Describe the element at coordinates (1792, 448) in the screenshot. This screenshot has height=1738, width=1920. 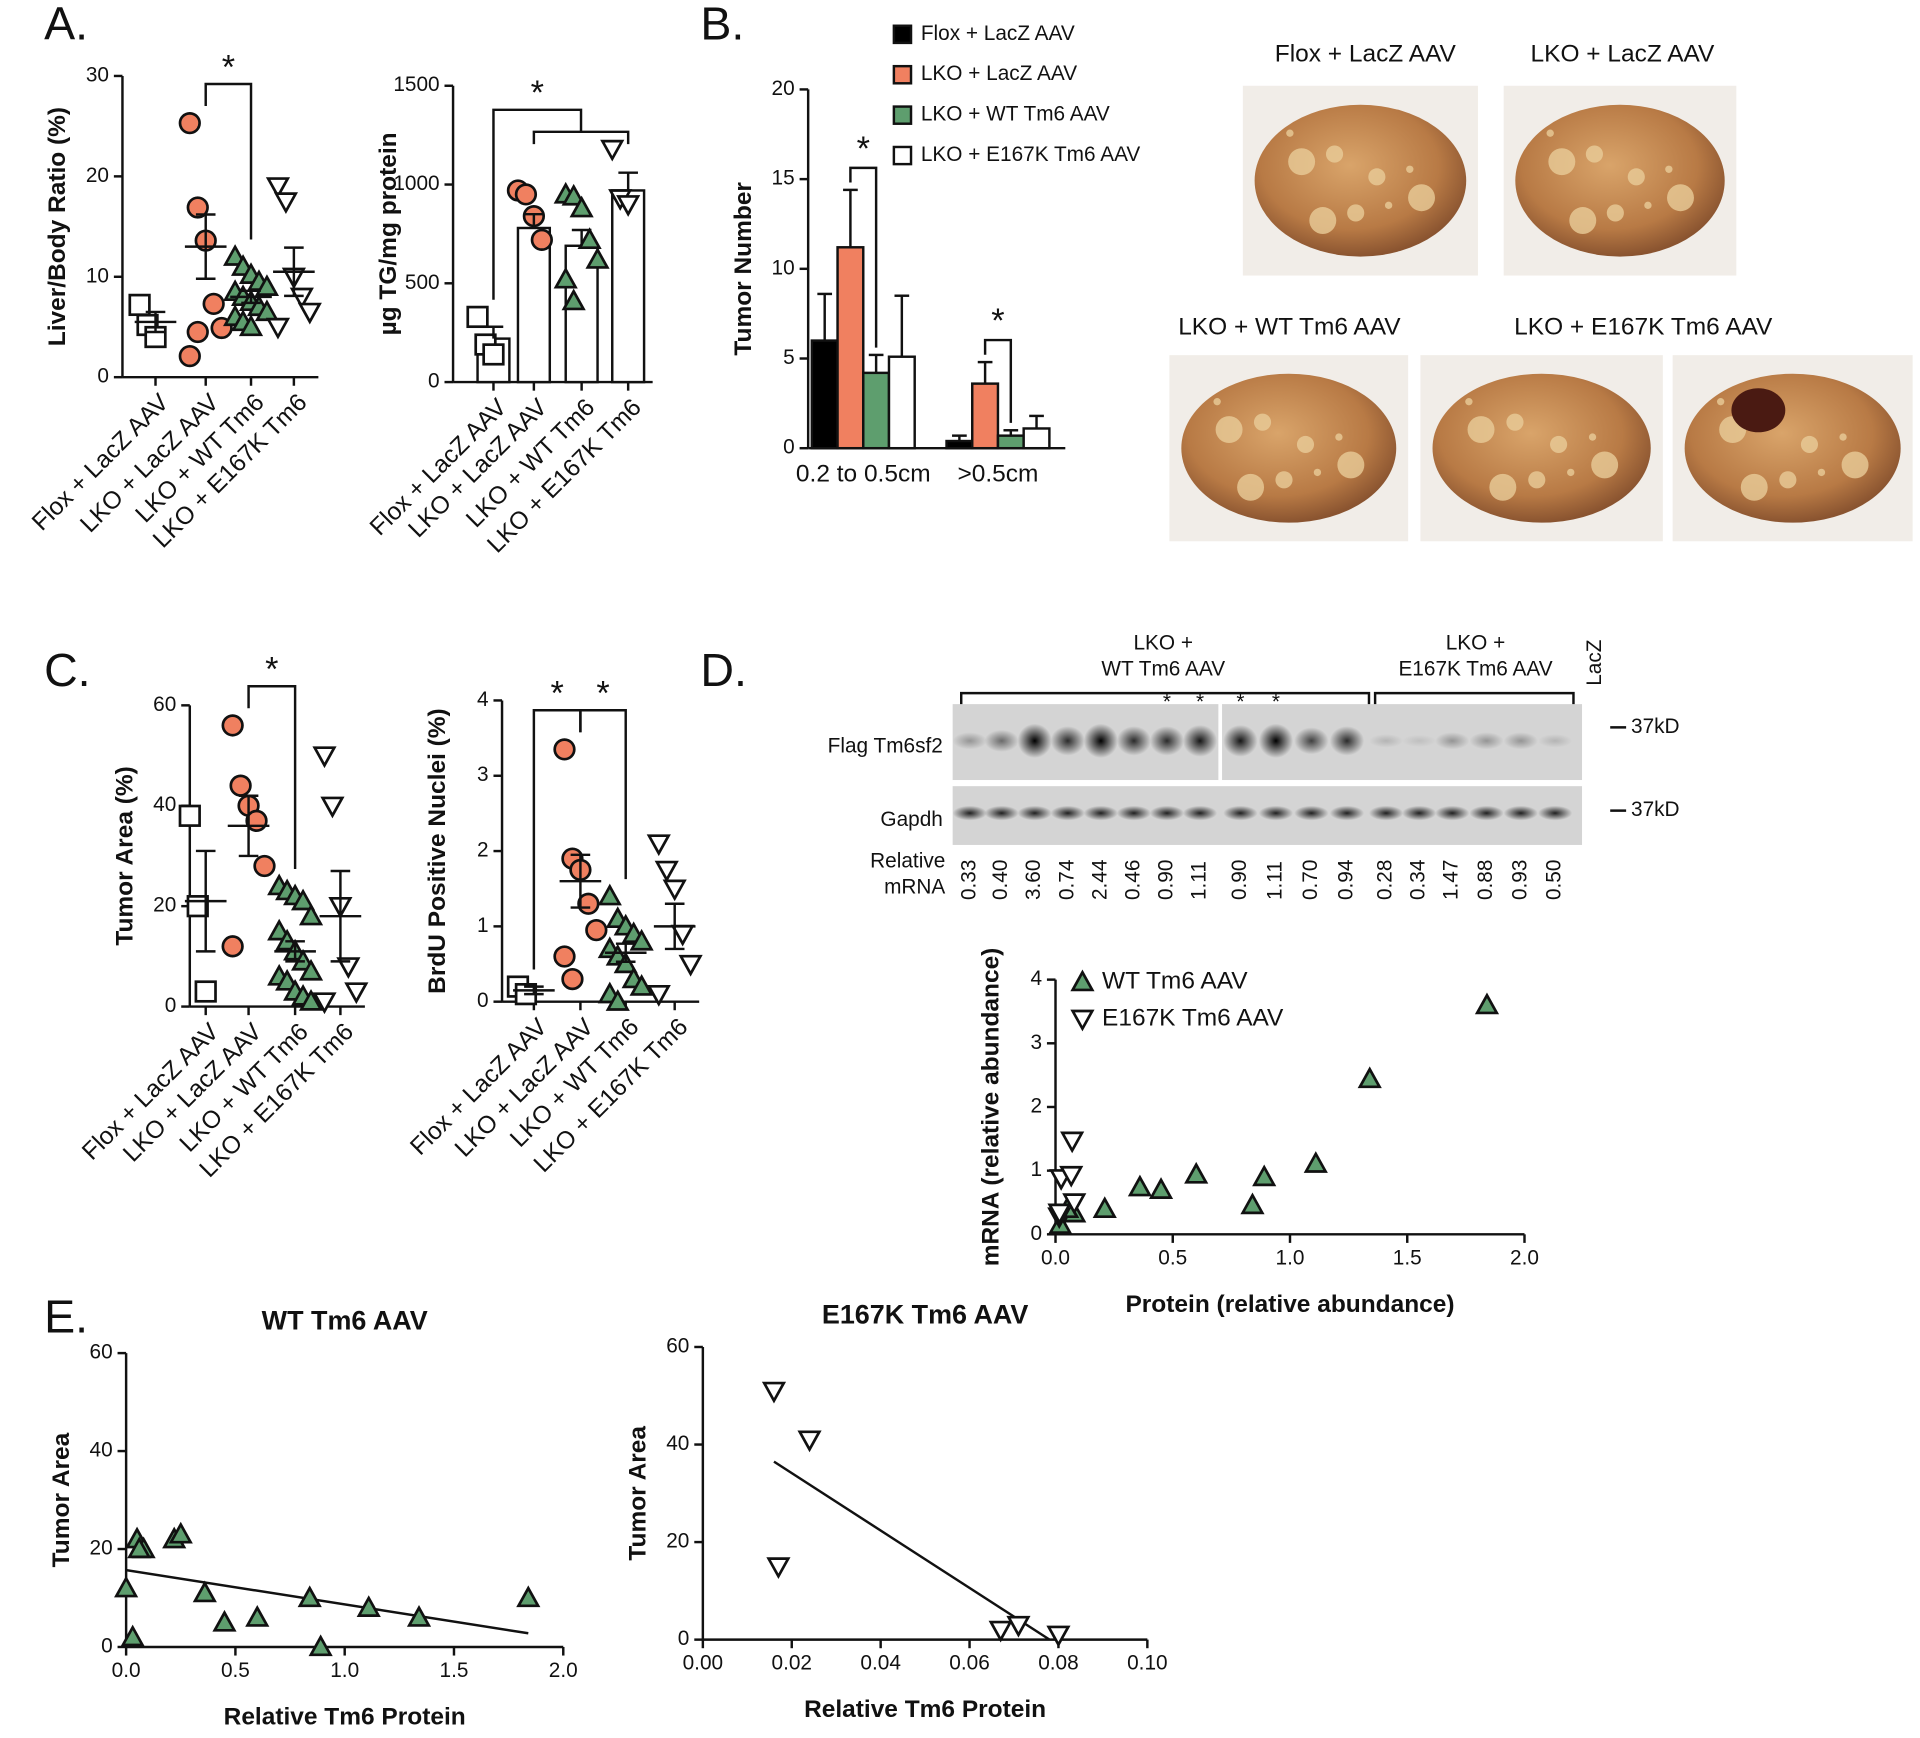
I see `liver` at that location.